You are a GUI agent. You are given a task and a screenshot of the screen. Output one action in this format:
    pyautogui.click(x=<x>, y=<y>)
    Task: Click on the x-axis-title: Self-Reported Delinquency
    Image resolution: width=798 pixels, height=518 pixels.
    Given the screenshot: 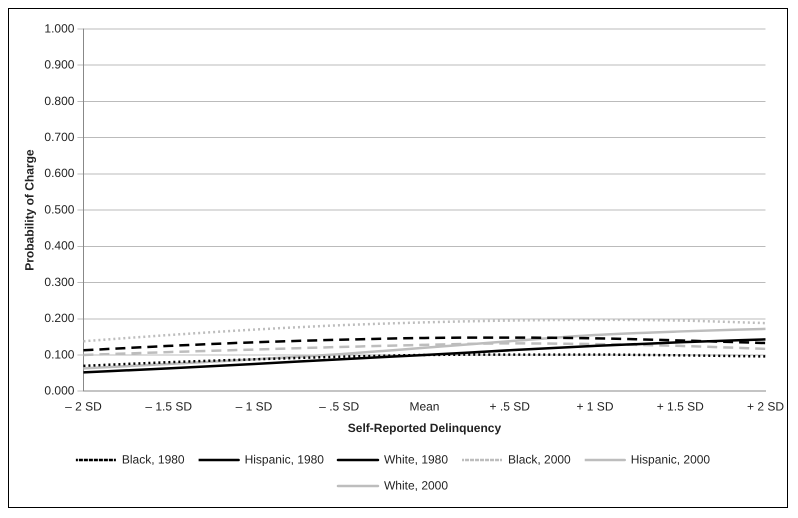 What is the action you would take?
    pyautogui.click(x=425, y=428)
    